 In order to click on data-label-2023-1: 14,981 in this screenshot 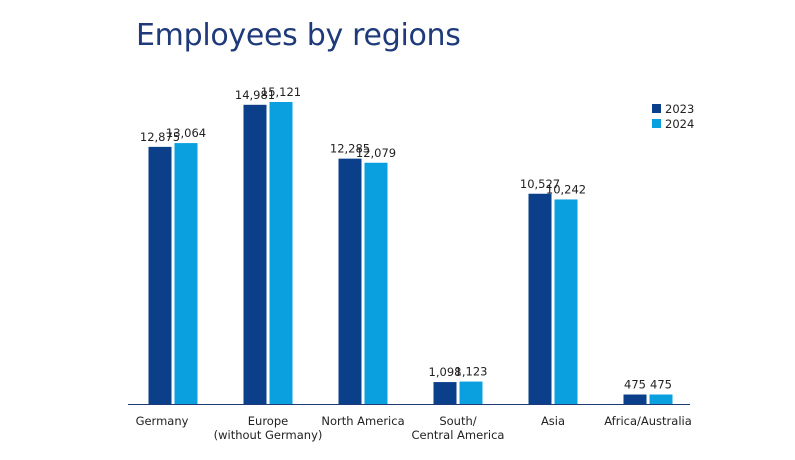, I will do `click(255, 95)`.